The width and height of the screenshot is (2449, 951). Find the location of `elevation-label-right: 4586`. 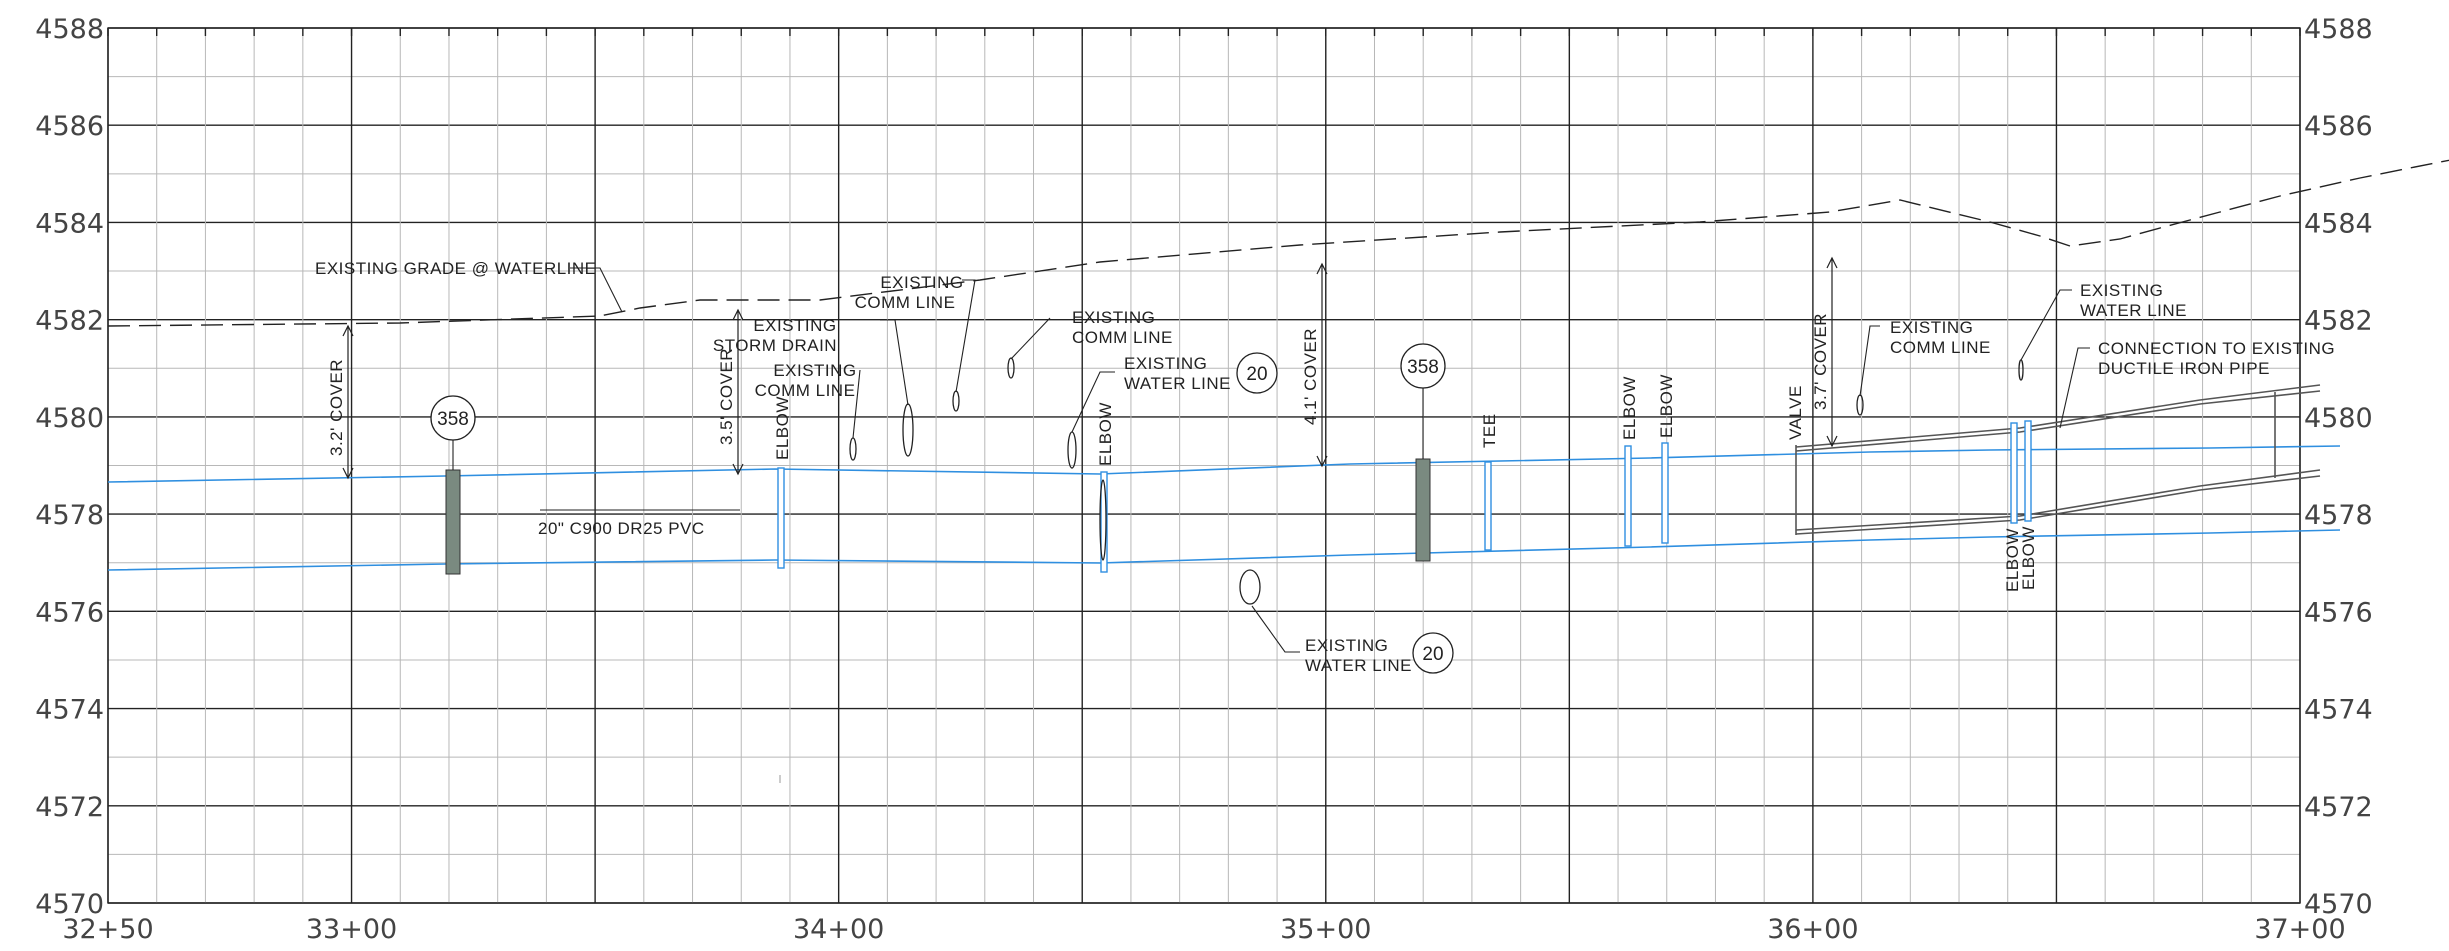

elevation-label-right: 4586 is located at coordinates (2338, 126).